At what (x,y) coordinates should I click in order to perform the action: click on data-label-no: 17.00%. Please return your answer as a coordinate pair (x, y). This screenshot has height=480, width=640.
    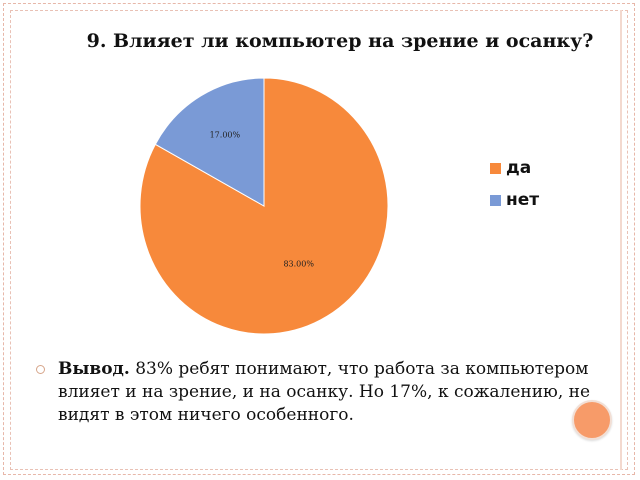
    Looking at the image, I should click on (225, 135).